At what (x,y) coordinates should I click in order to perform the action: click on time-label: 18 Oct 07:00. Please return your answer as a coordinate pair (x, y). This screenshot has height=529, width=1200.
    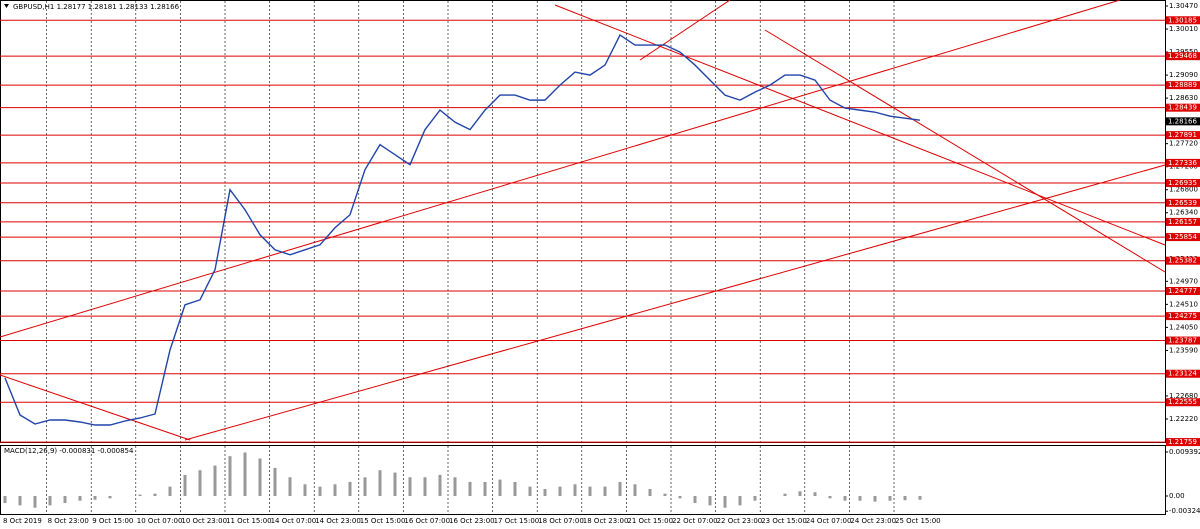
    Looking at the image, I should click on (561, 521).